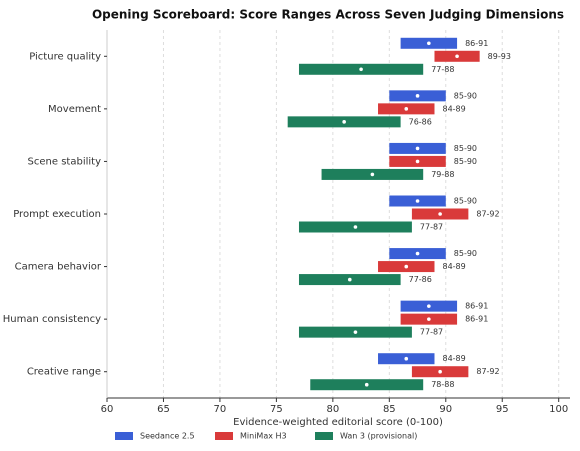 This screenshot has height=451, width=580. Describe the element at coordinates (65, 161) in the screenshot. I see `y-tick-label: Scene stability` at that location.